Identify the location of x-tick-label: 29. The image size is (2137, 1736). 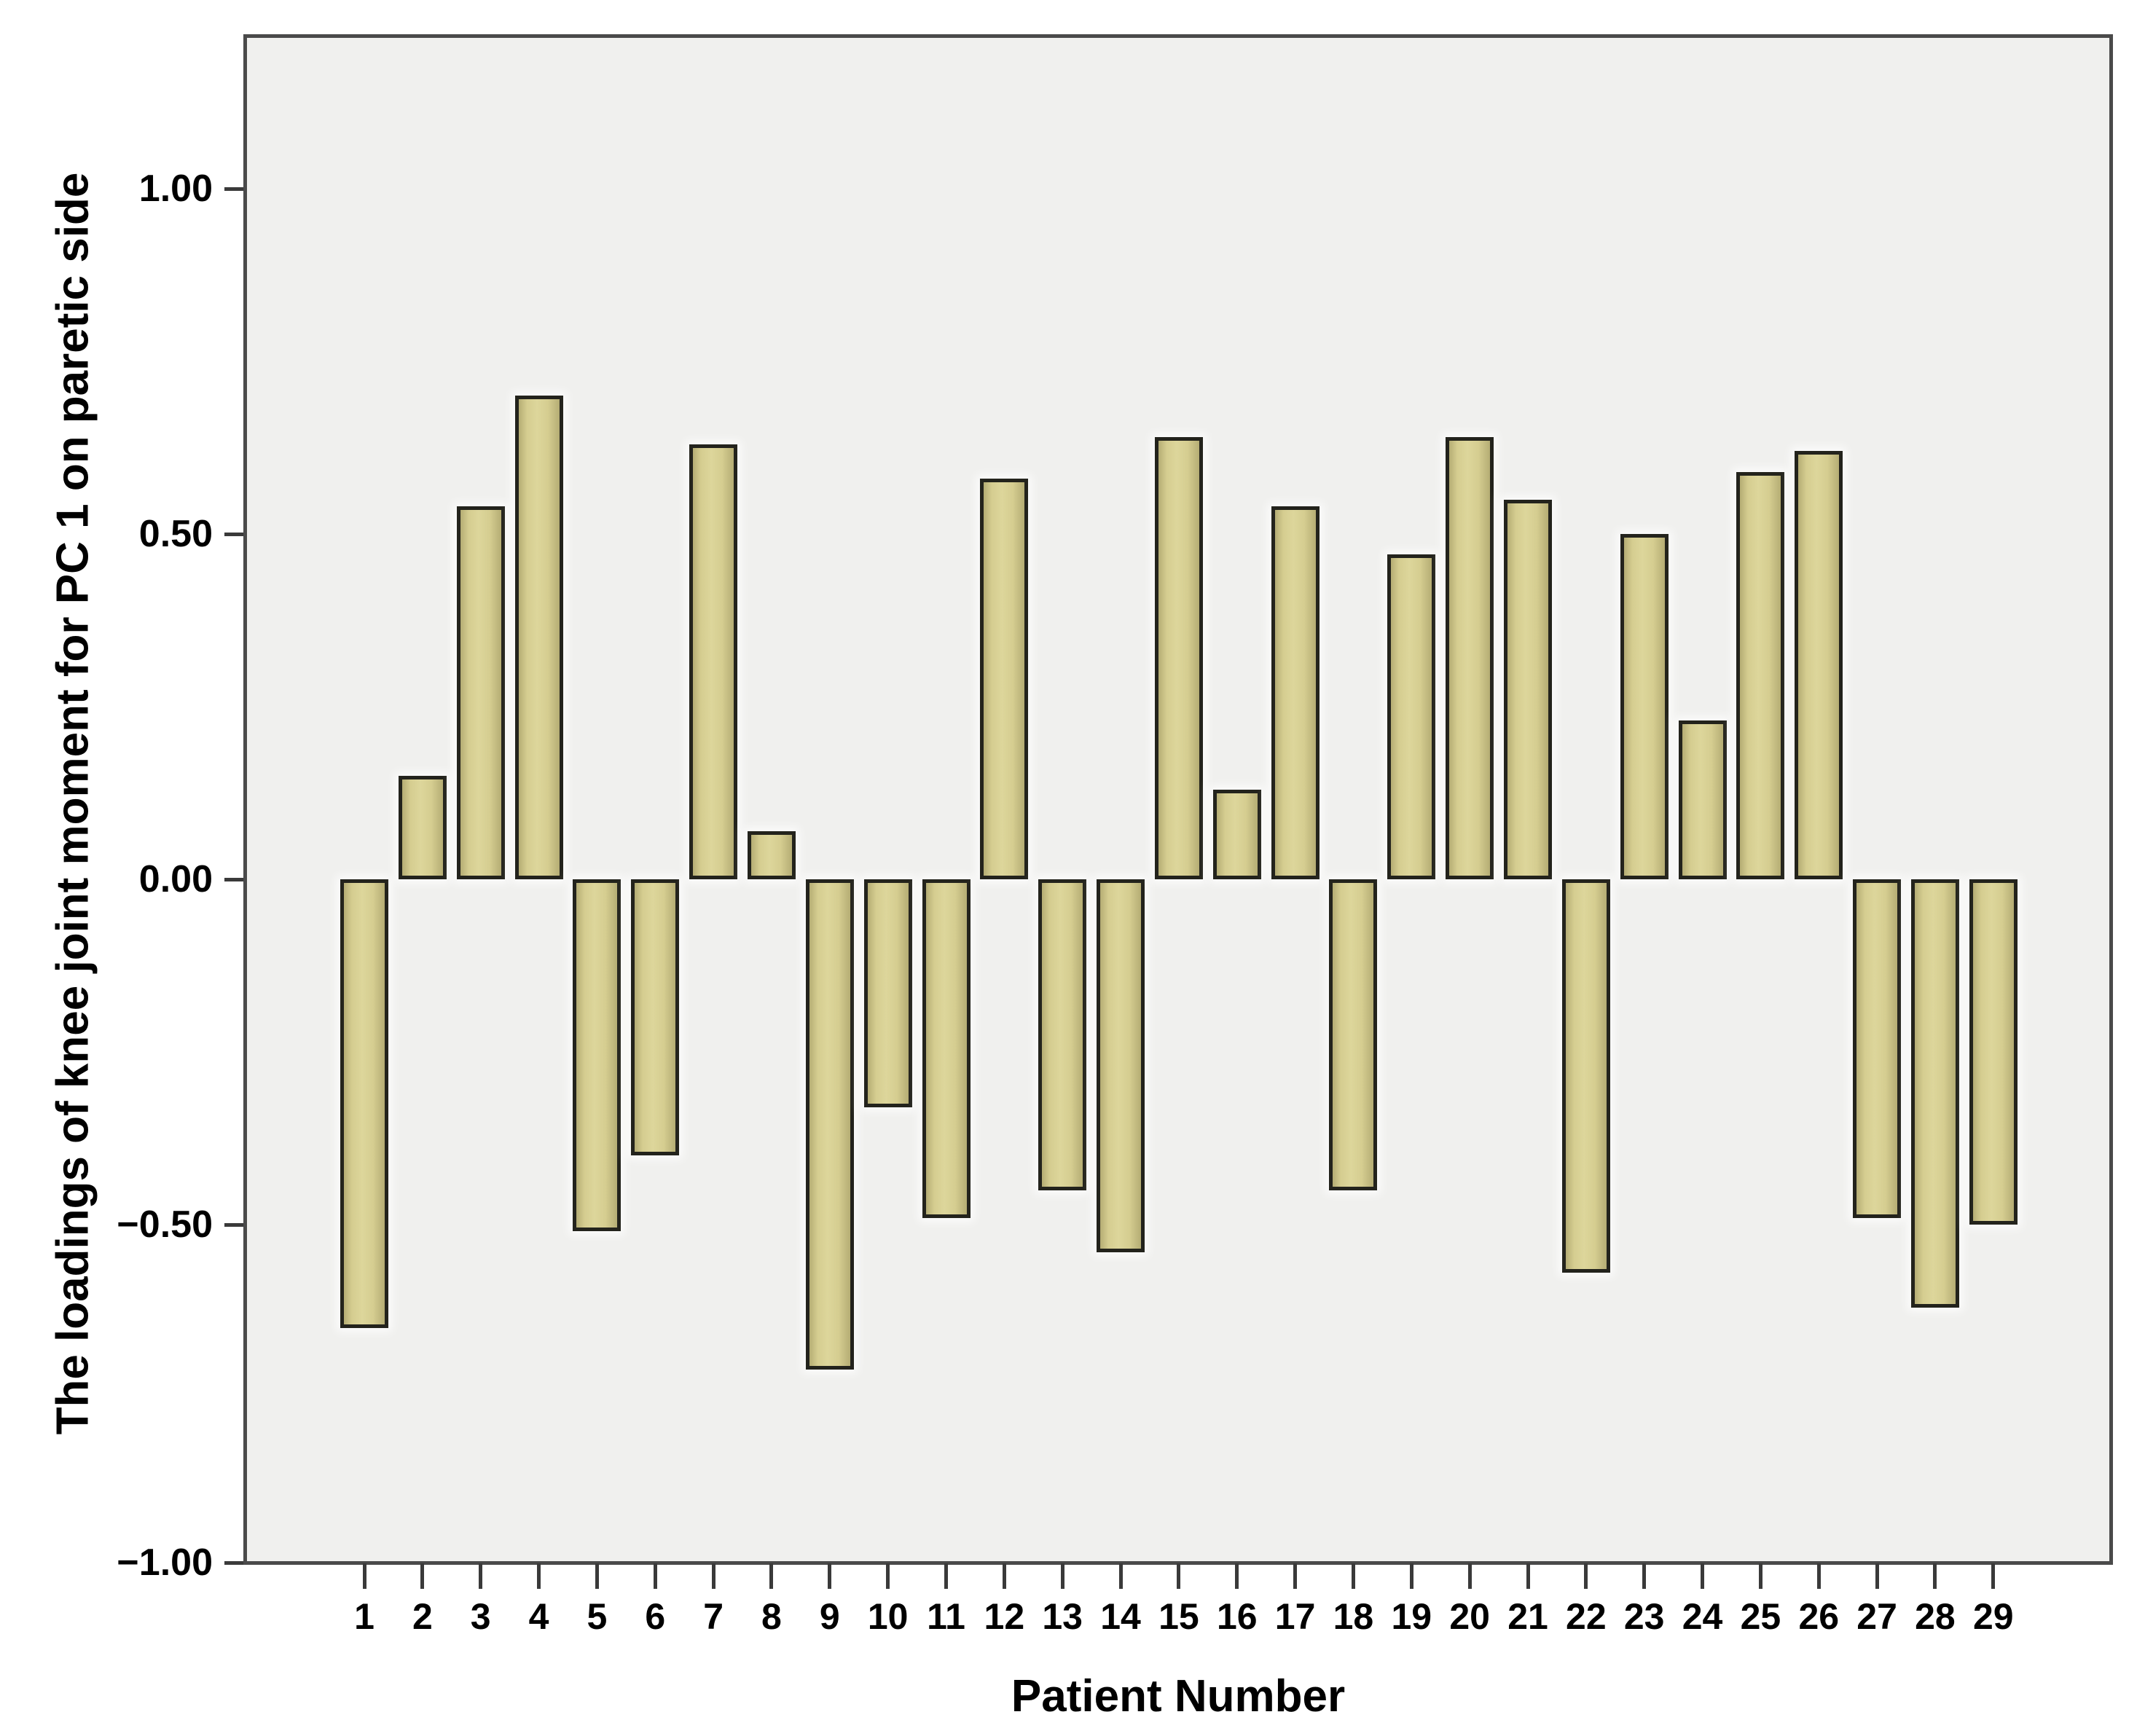
(1993, 1616).